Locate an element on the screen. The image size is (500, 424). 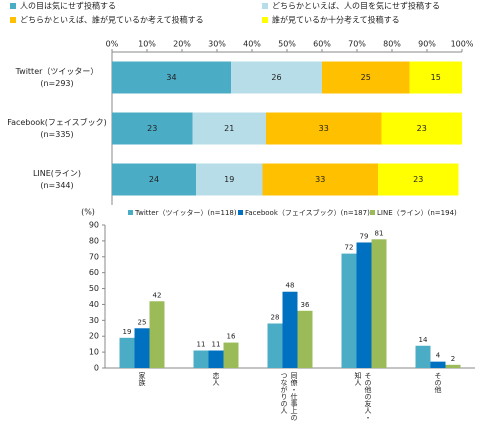
y-tick-label: 70 is located at coordinates (94, 256).